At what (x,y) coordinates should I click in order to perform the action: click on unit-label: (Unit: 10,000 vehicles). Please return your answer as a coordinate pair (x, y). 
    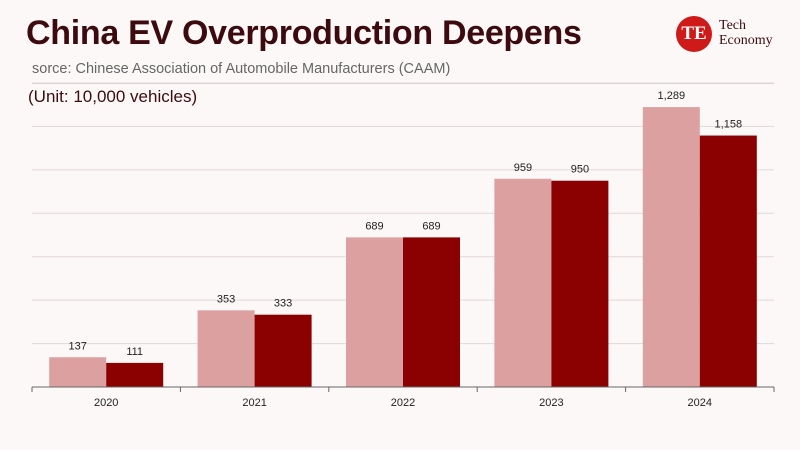
    Looking at the image, I should click on (113, 96).